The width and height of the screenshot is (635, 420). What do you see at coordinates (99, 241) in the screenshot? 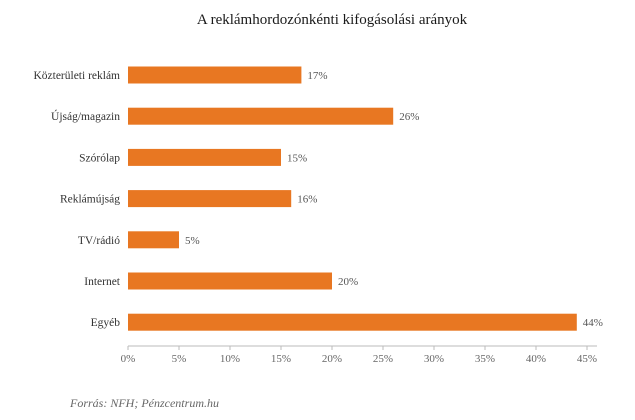
I see `category-label: TV/rádió` at bounding box center [99, 241].